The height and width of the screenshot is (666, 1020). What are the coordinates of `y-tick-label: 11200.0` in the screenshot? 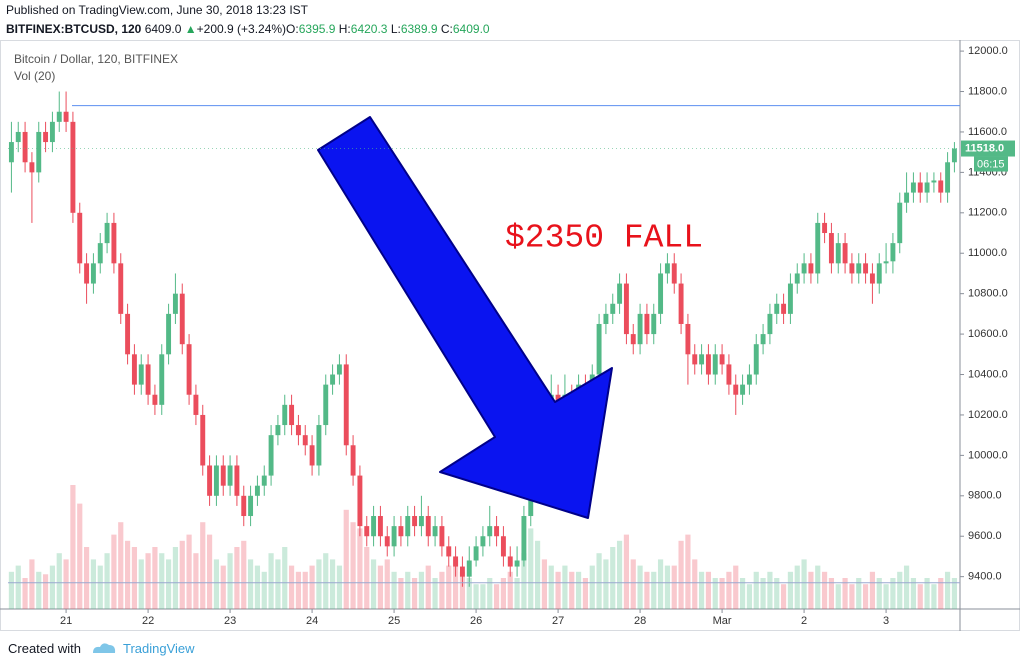 It's located at (987, 213).